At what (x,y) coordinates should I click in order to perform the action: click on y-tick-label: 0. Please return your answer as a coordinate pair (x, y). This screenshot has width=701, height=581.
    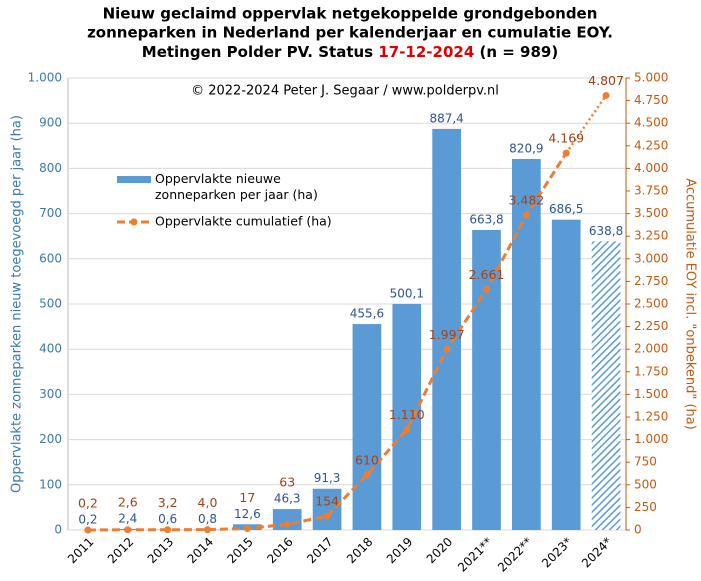
    Looking at the image, I should click on (58, 530).